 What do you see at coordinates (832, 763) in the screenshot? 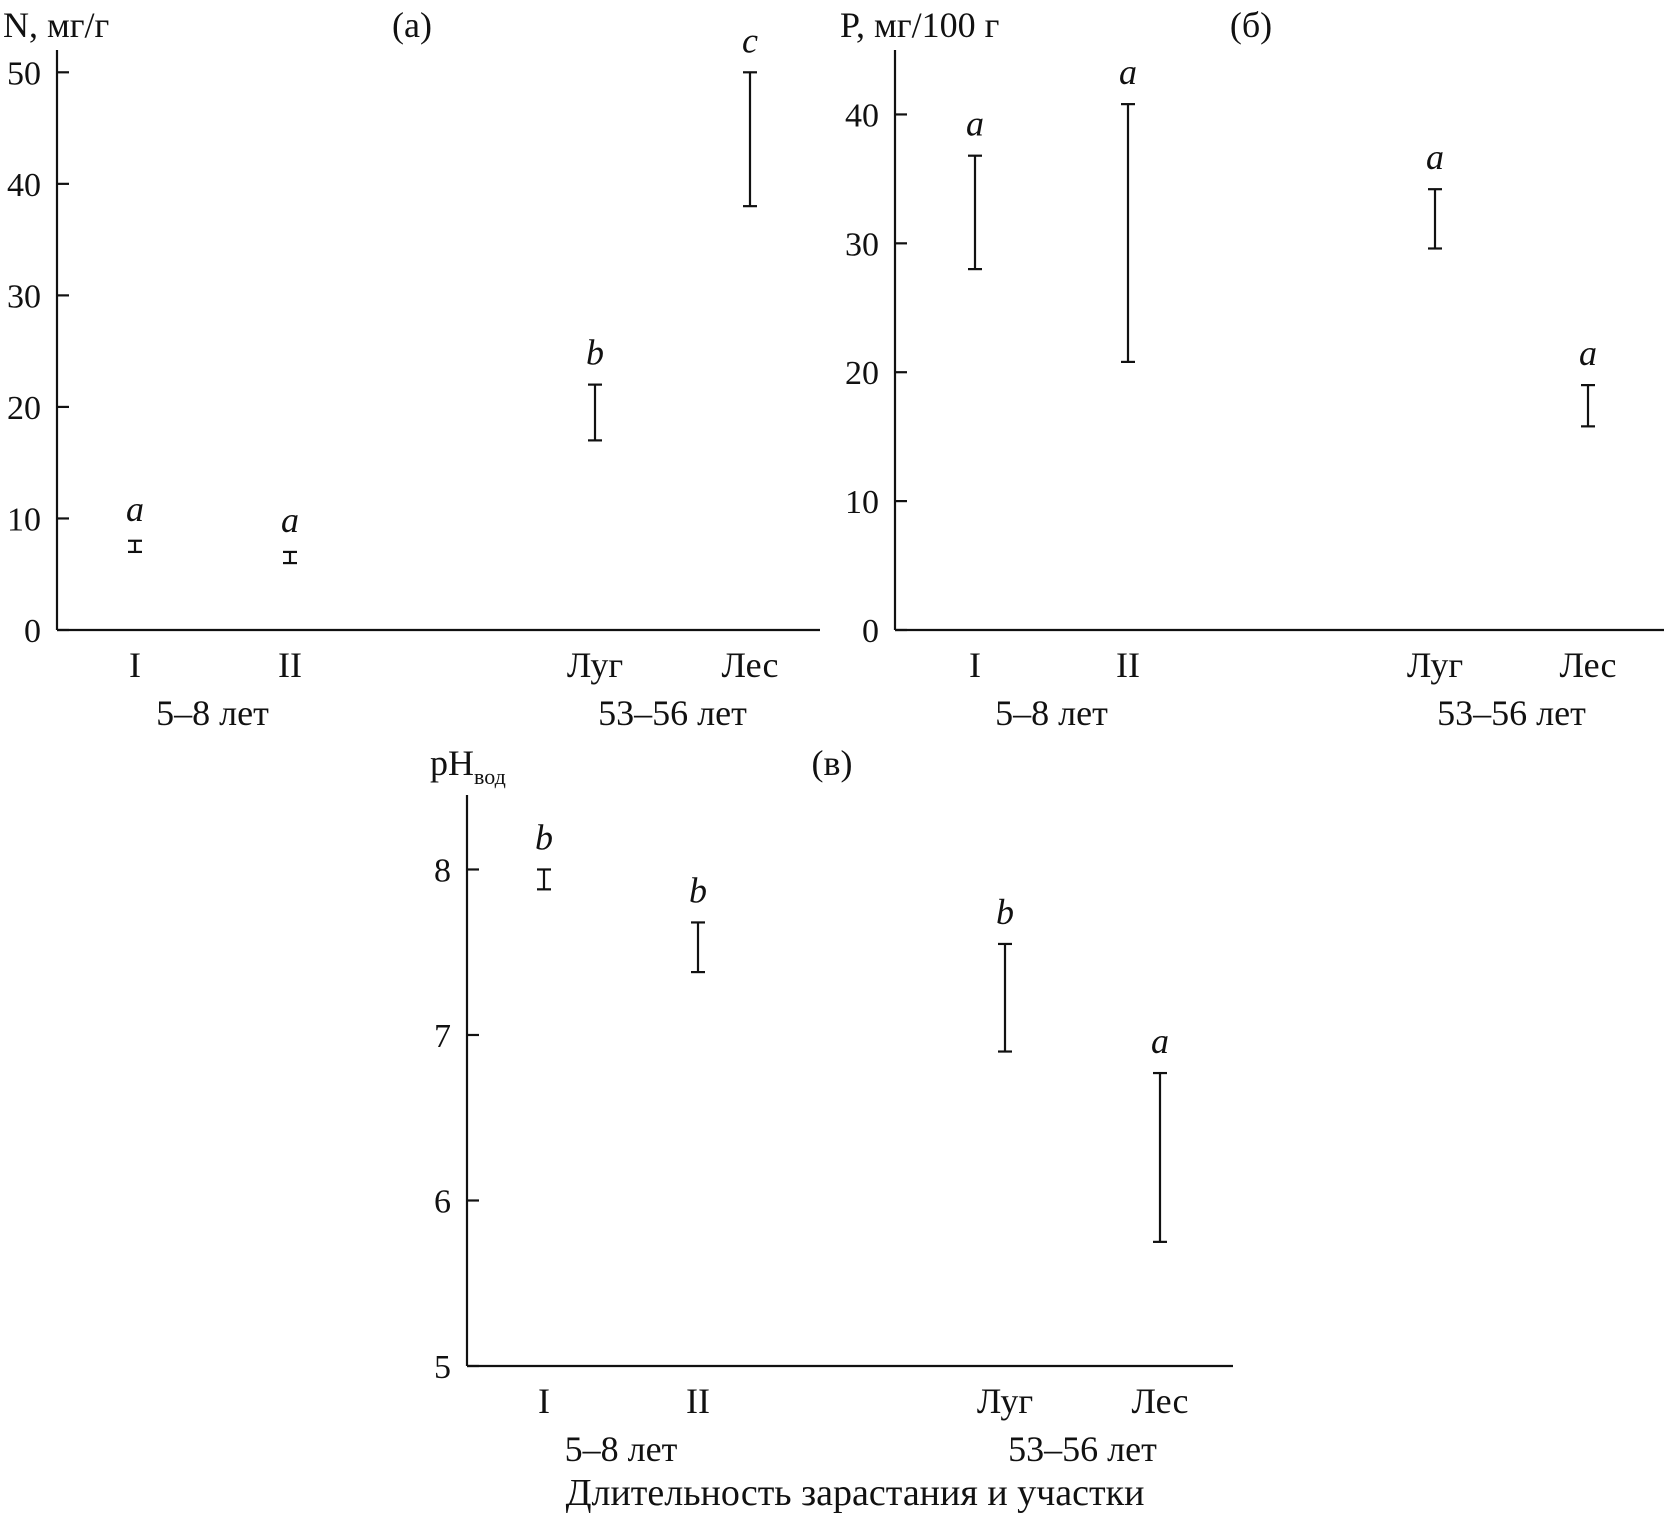
I see `panel-label: (в)` at bounding box center [832, 763].